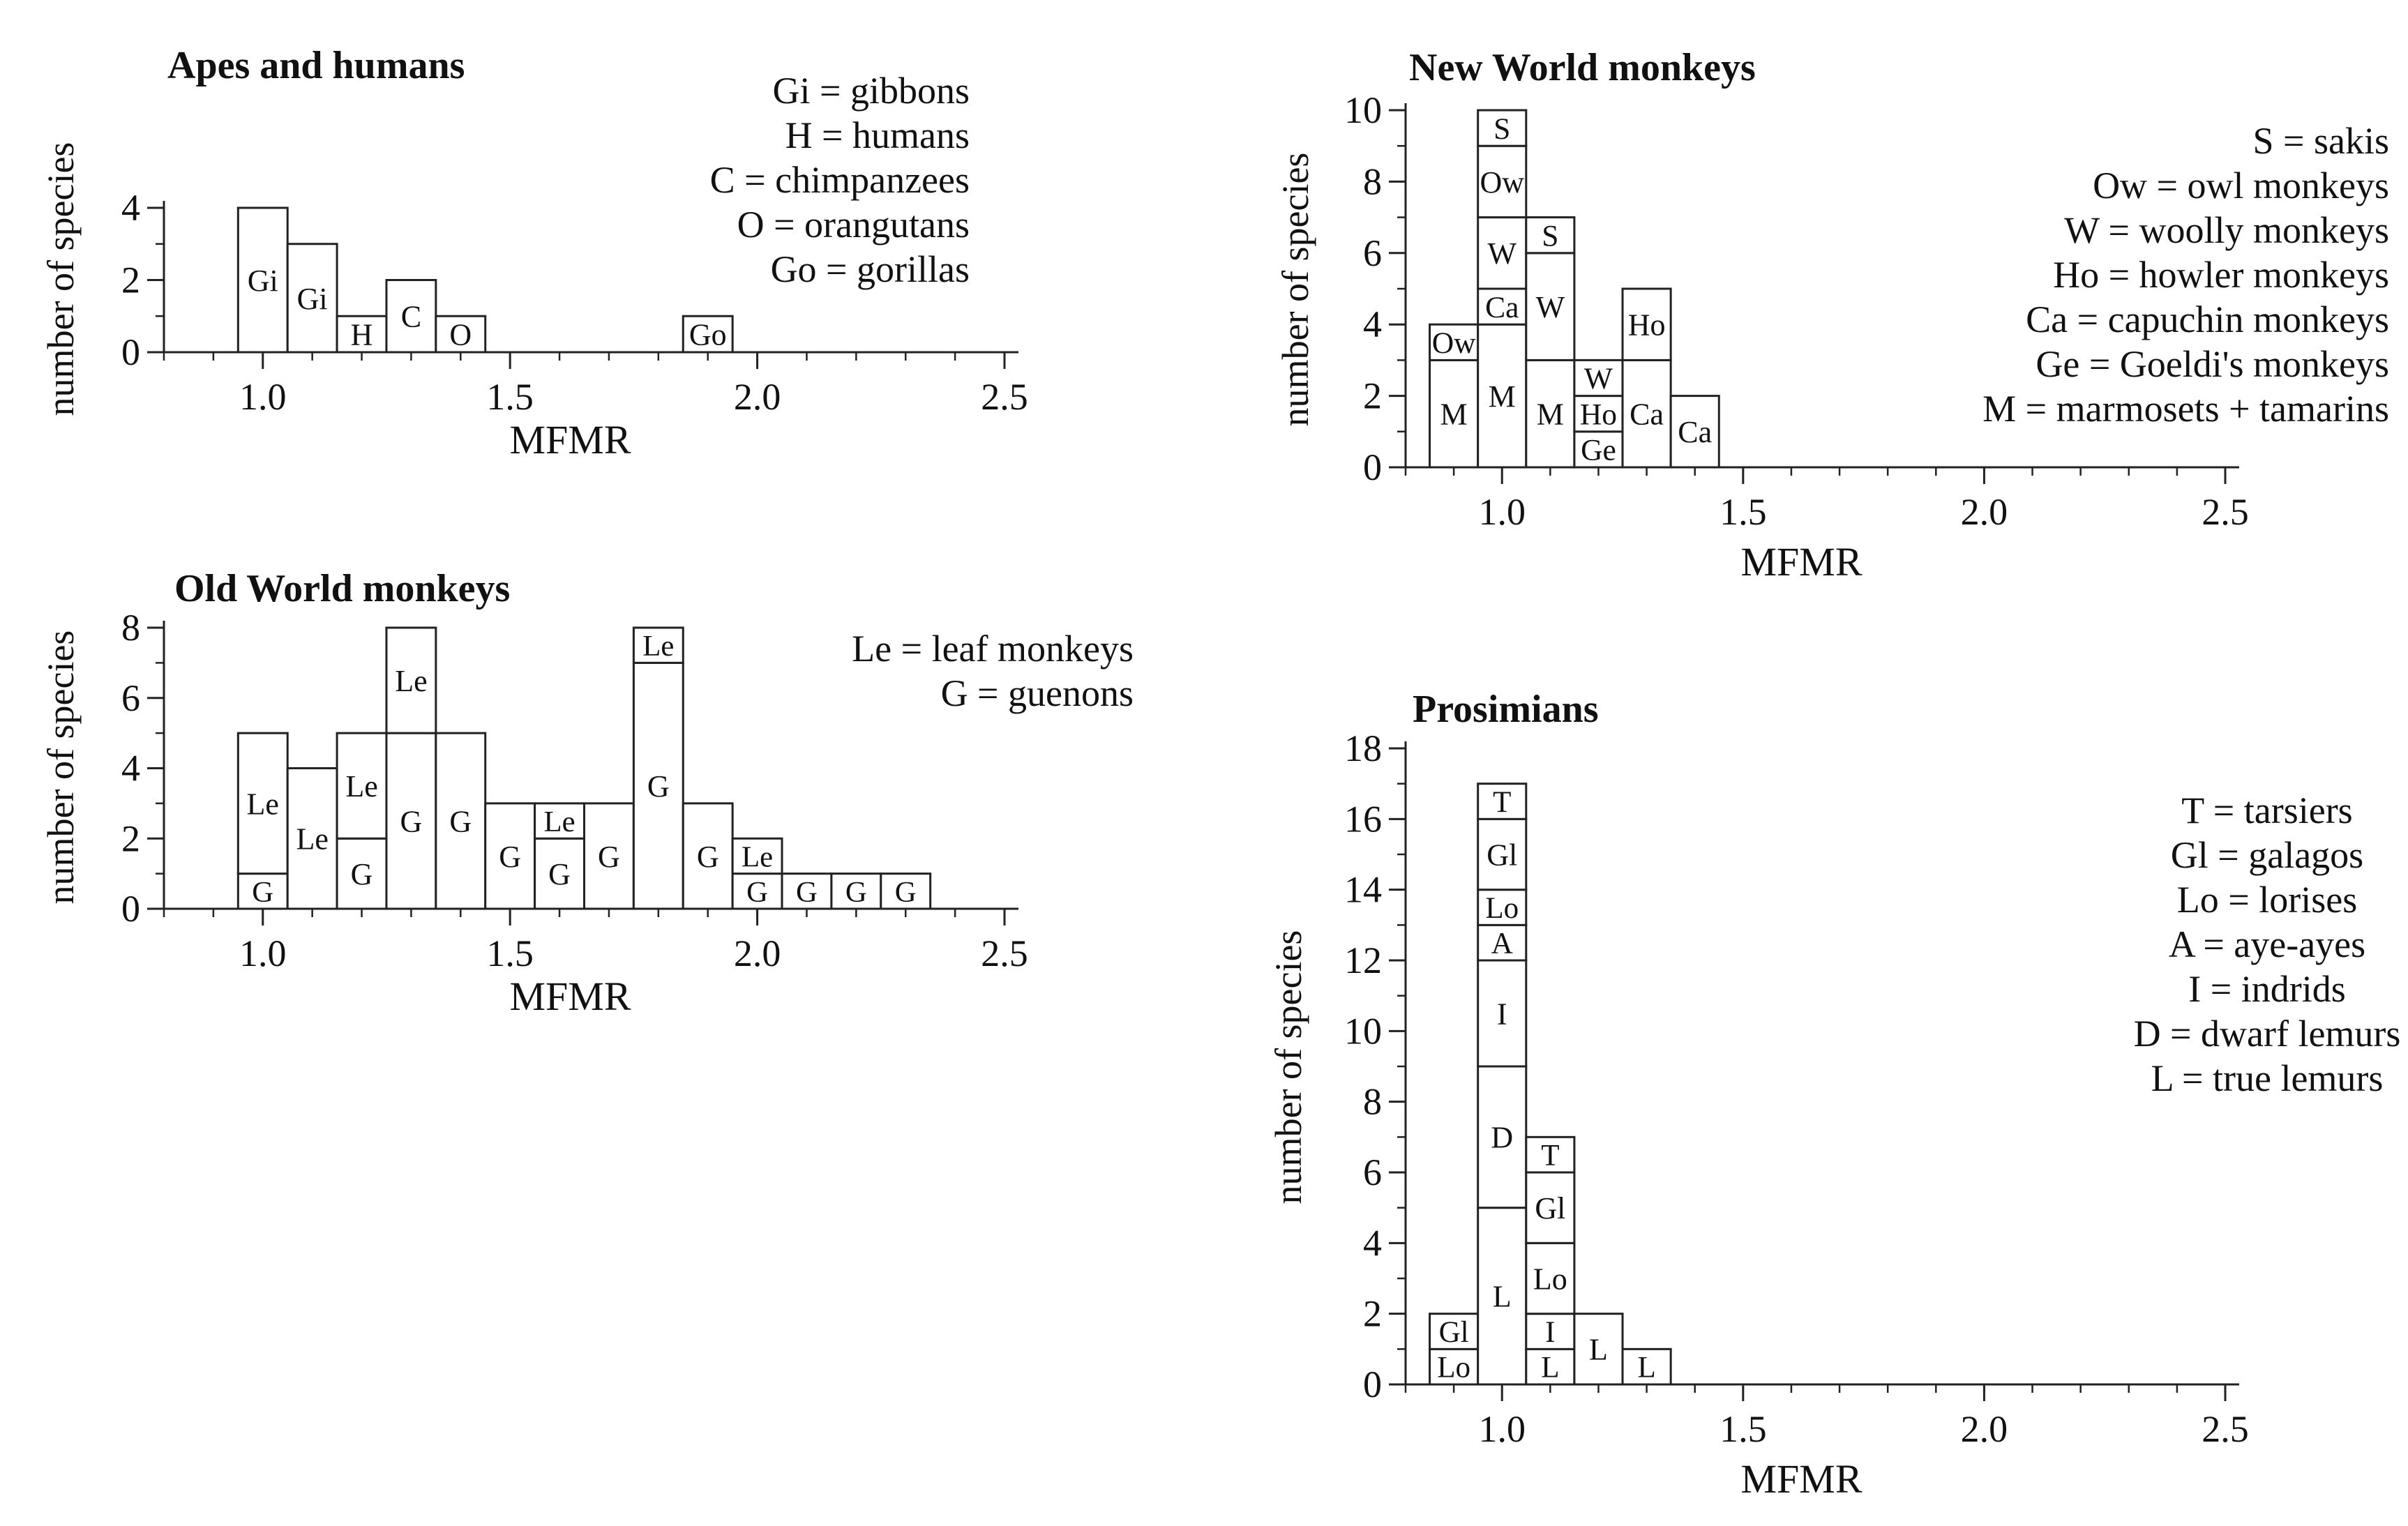 This screenshot has width=2408, height=1526. I want to click on panel-4-legend-entry-gl: Gl = galagos, so click(2267, 855).